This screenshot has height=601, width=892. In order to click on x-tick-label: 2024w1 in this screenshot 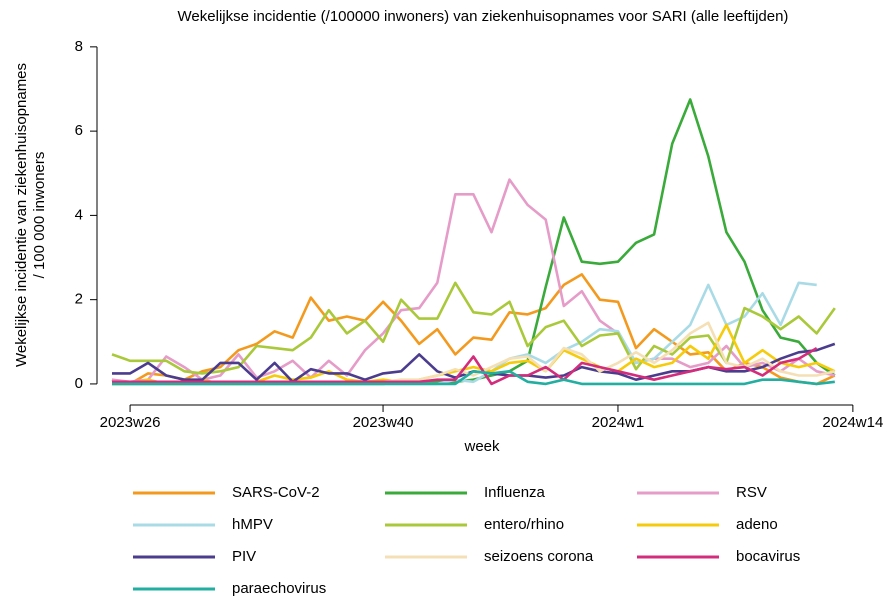, I will do `click(618, 422)`.